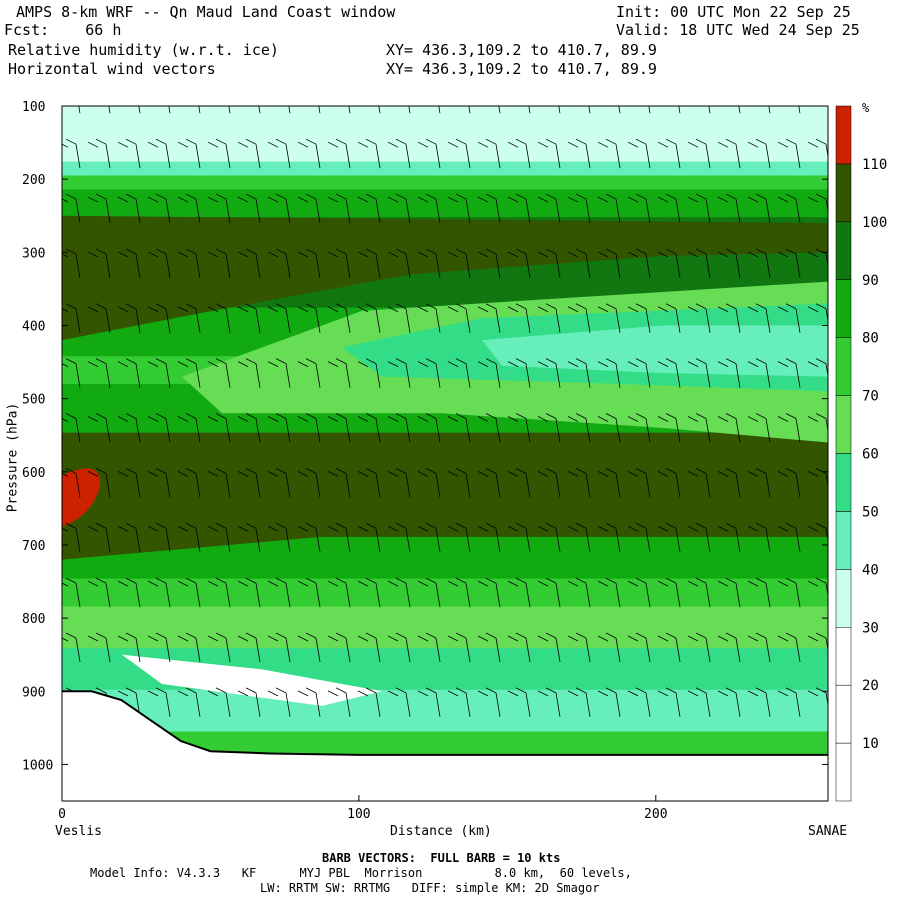 This screenshot has width=900, height=900. Describe the element at coordinates (870, 744) in the screenshot. I see `colorbar-label: 10` at that location.